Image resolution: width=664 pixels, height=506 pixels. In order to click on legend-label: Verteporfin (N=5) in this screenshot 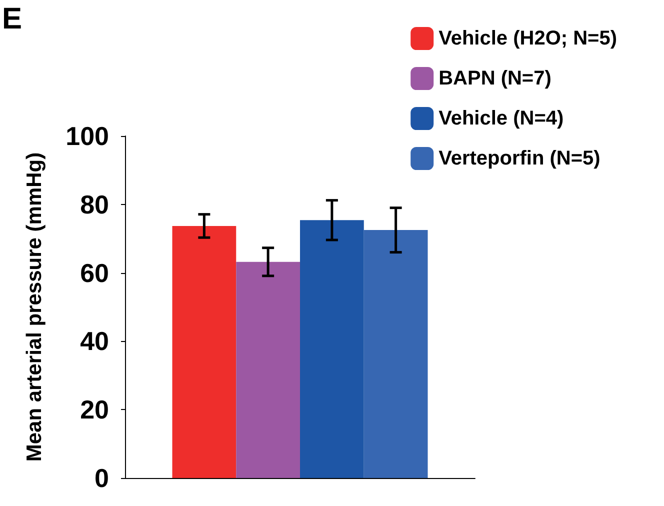, I will do `click(519, 159)`.